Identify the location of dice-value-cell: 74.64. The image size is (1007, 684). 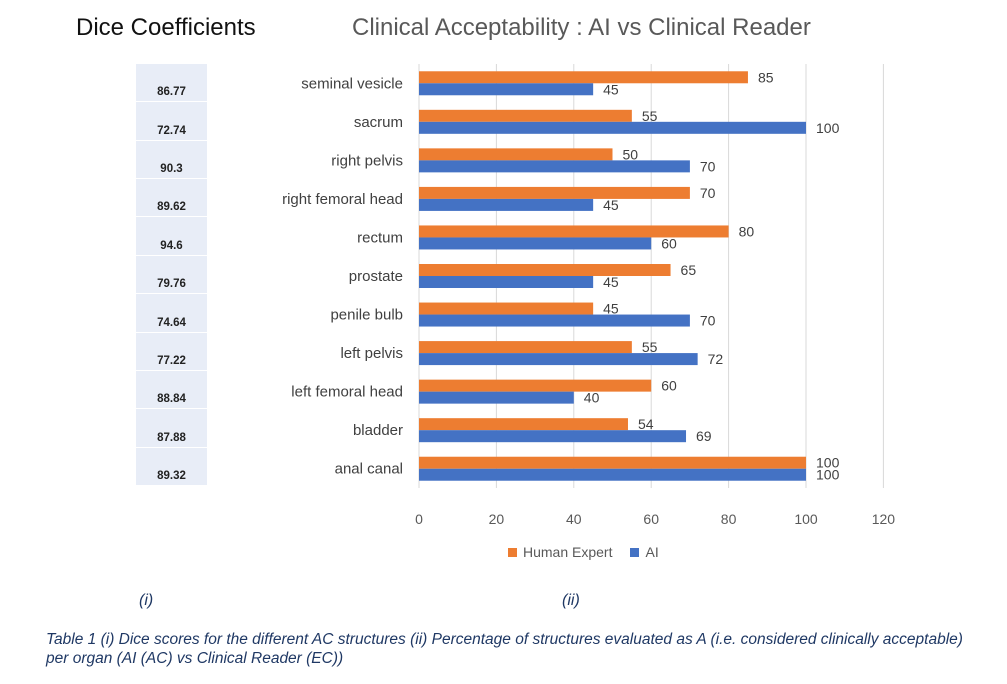
(171, 313).